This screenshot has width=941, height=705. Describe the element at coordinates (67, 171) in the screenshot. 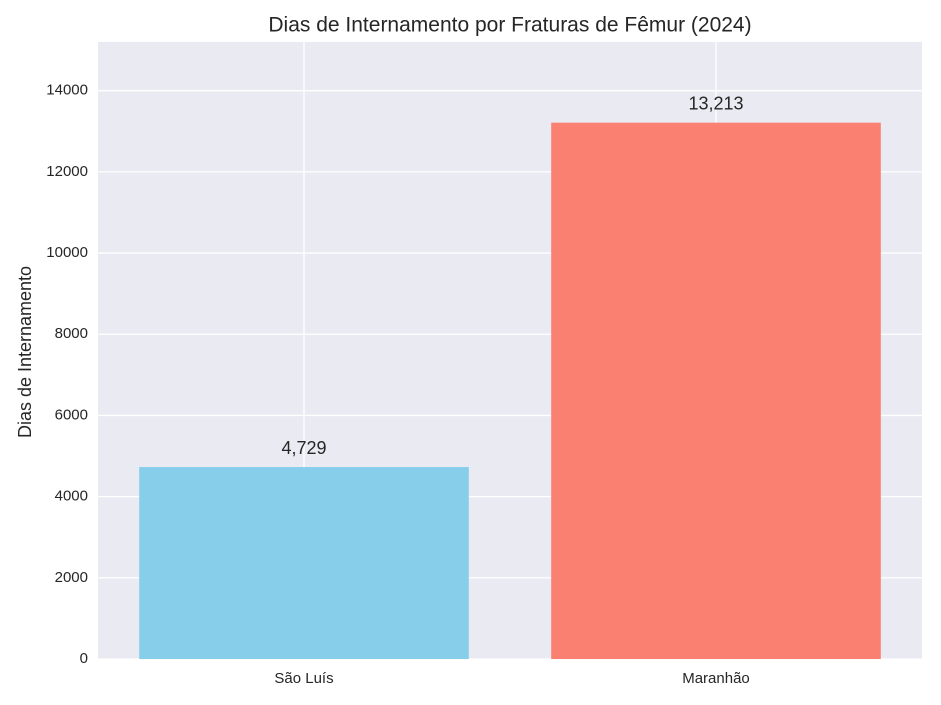

I see `y-tick-label: 12000` at that location.